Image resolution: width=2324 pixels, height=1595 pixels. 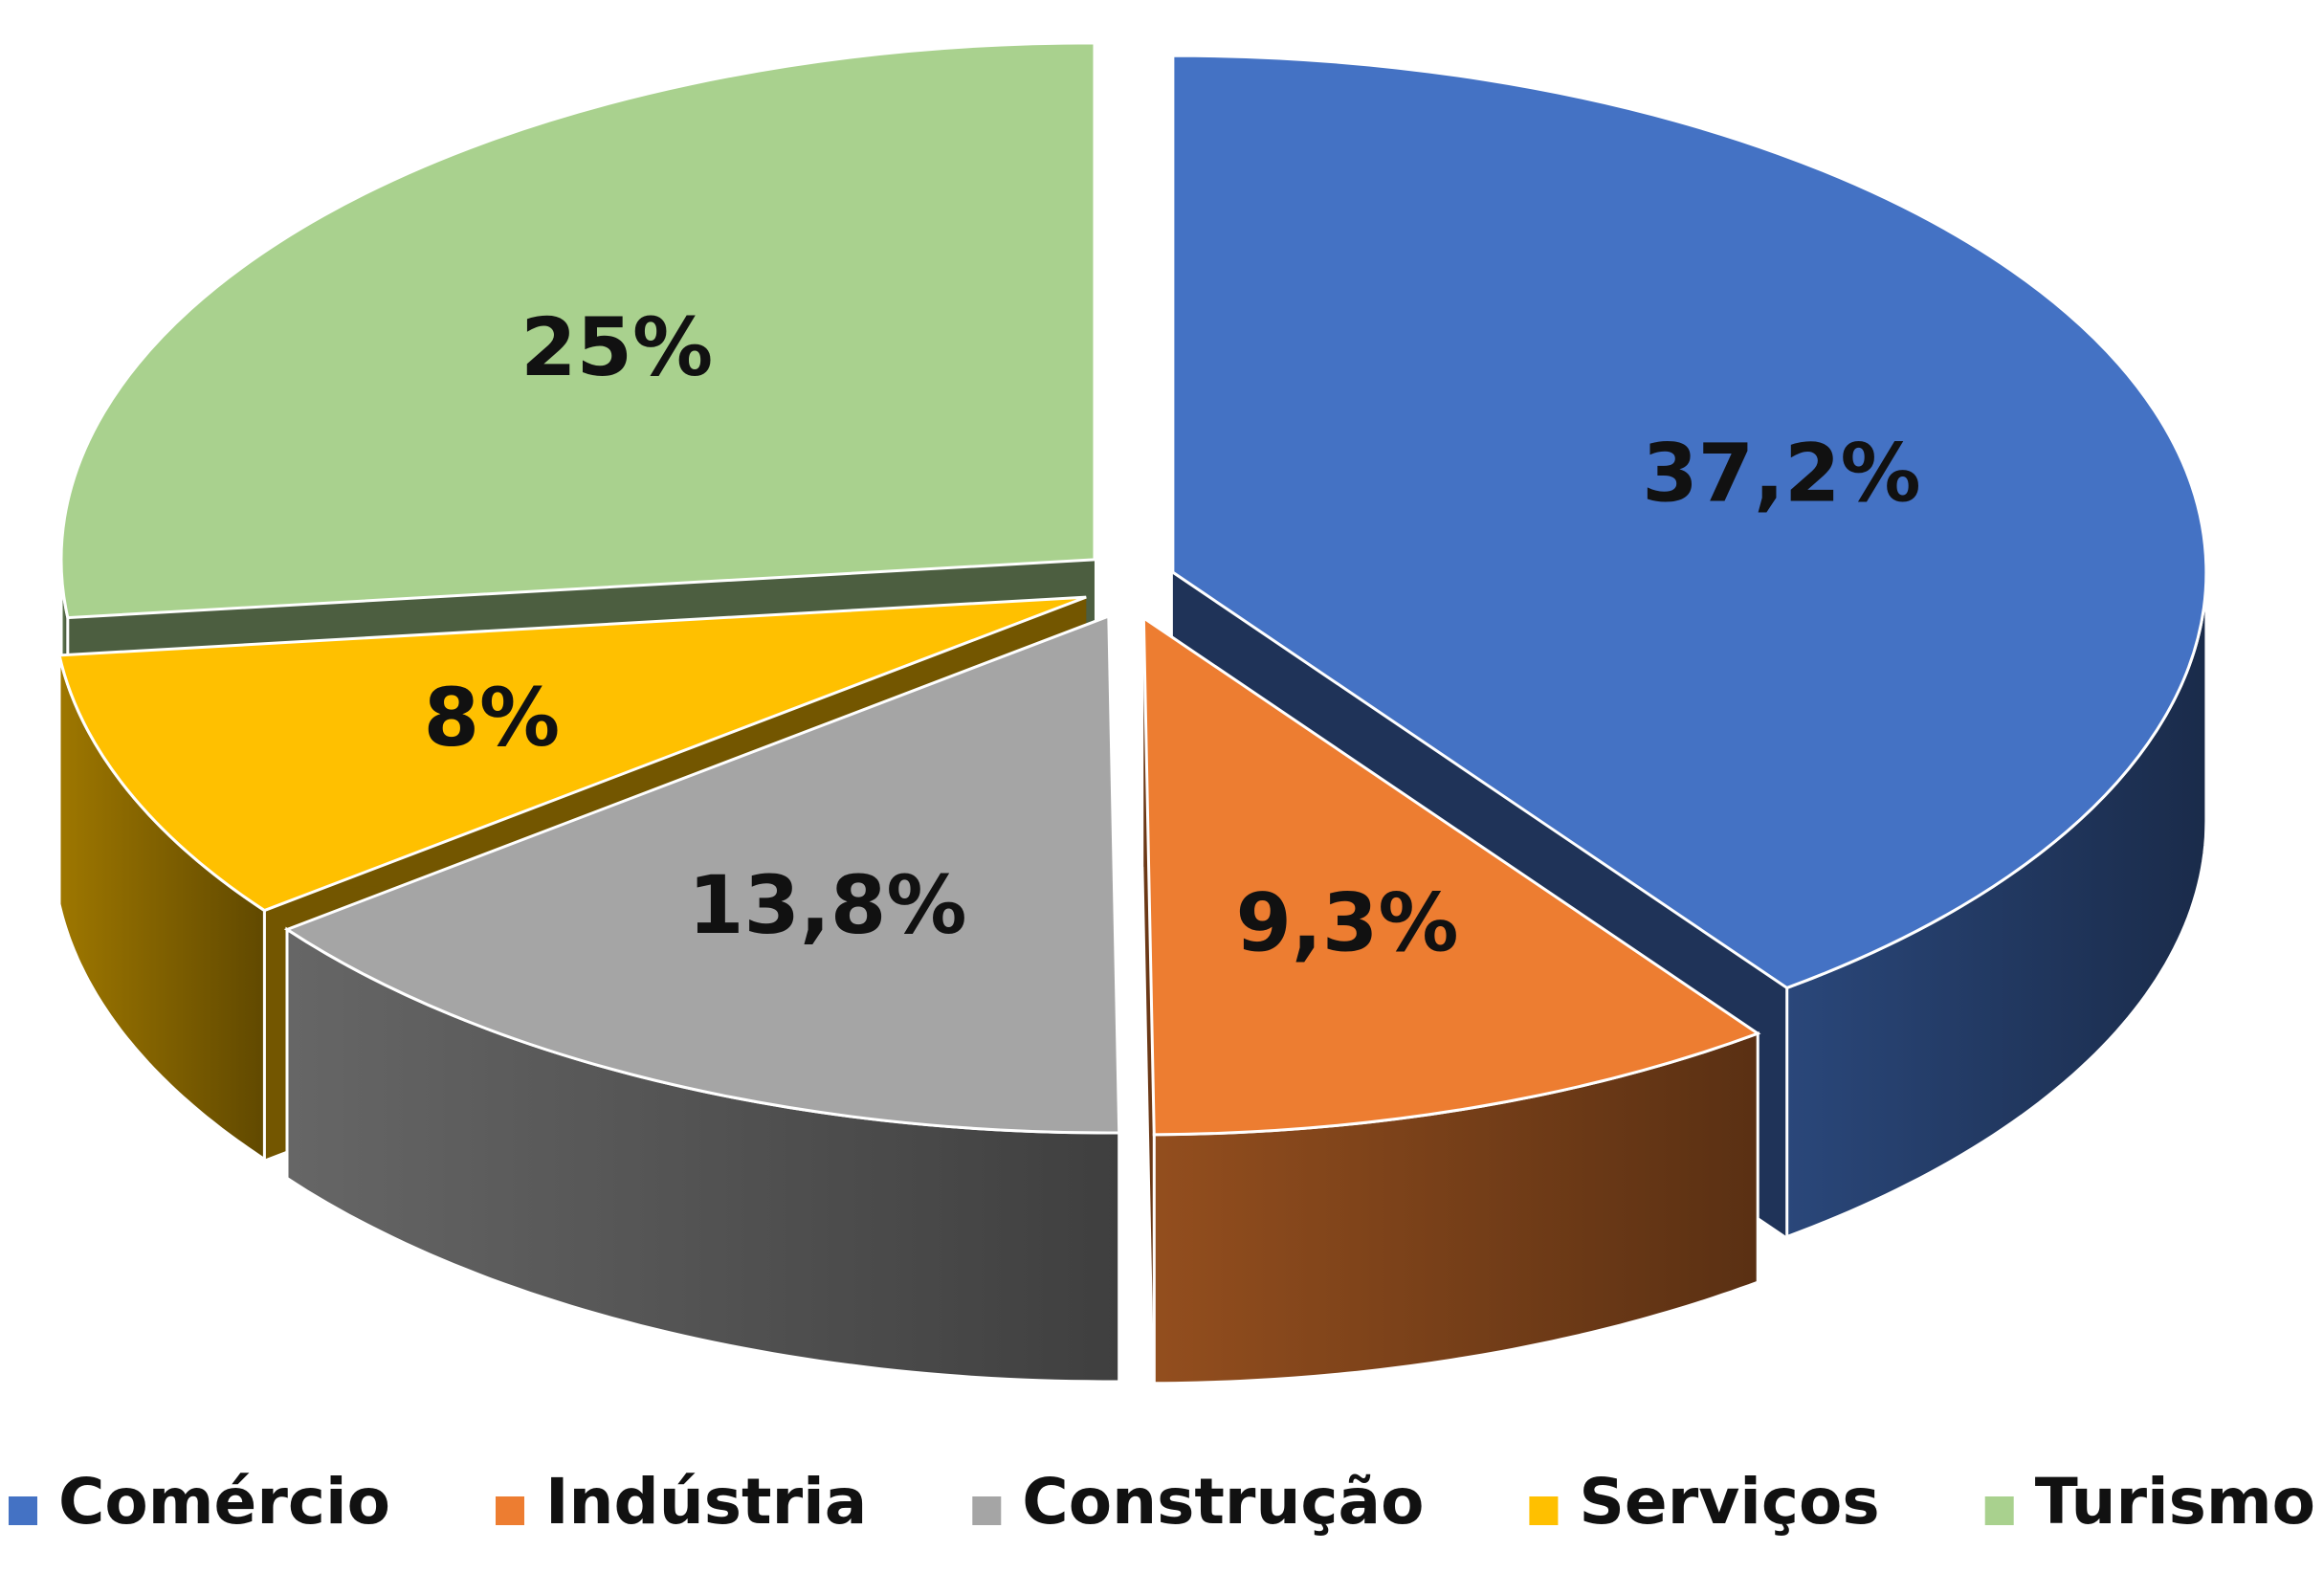 I want to click on legend-label-industria: Indústria, so click(x=706, y=1502).